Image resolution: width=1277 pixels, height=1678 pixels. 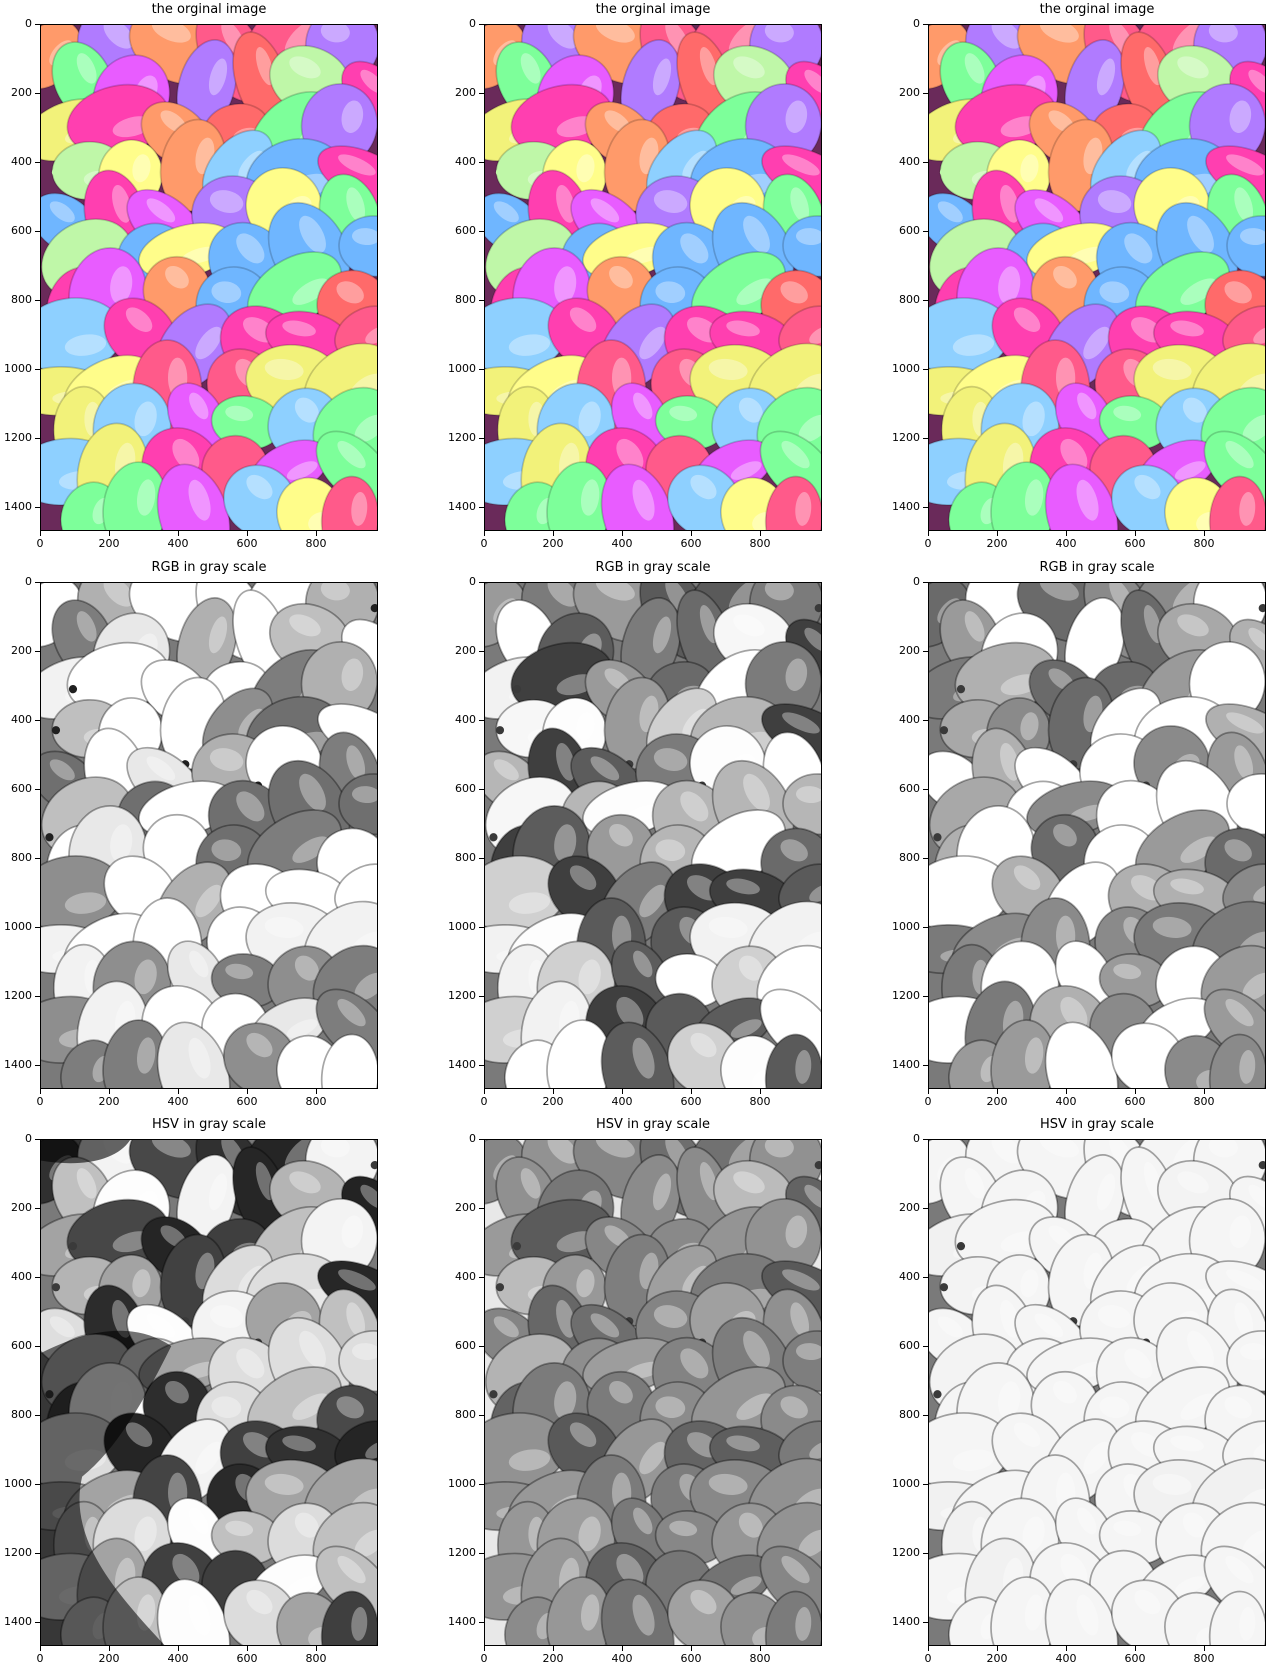 What do you see at coordinates (209, 567) in the screenshot?
I see `panel-title: RGB in gray scale` at bounding box center [209, 567].